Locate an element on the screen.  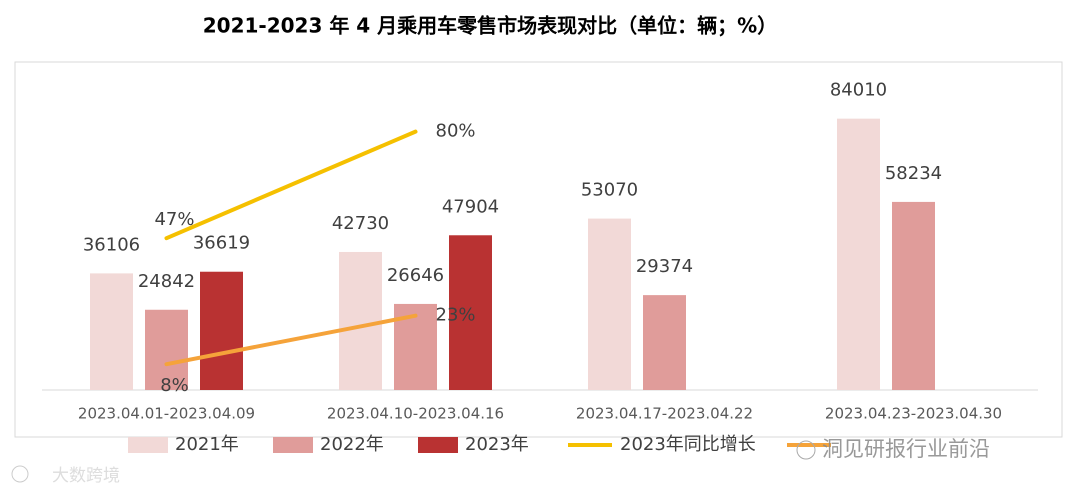
data-label: 23% is located at coordinates (456, 315).